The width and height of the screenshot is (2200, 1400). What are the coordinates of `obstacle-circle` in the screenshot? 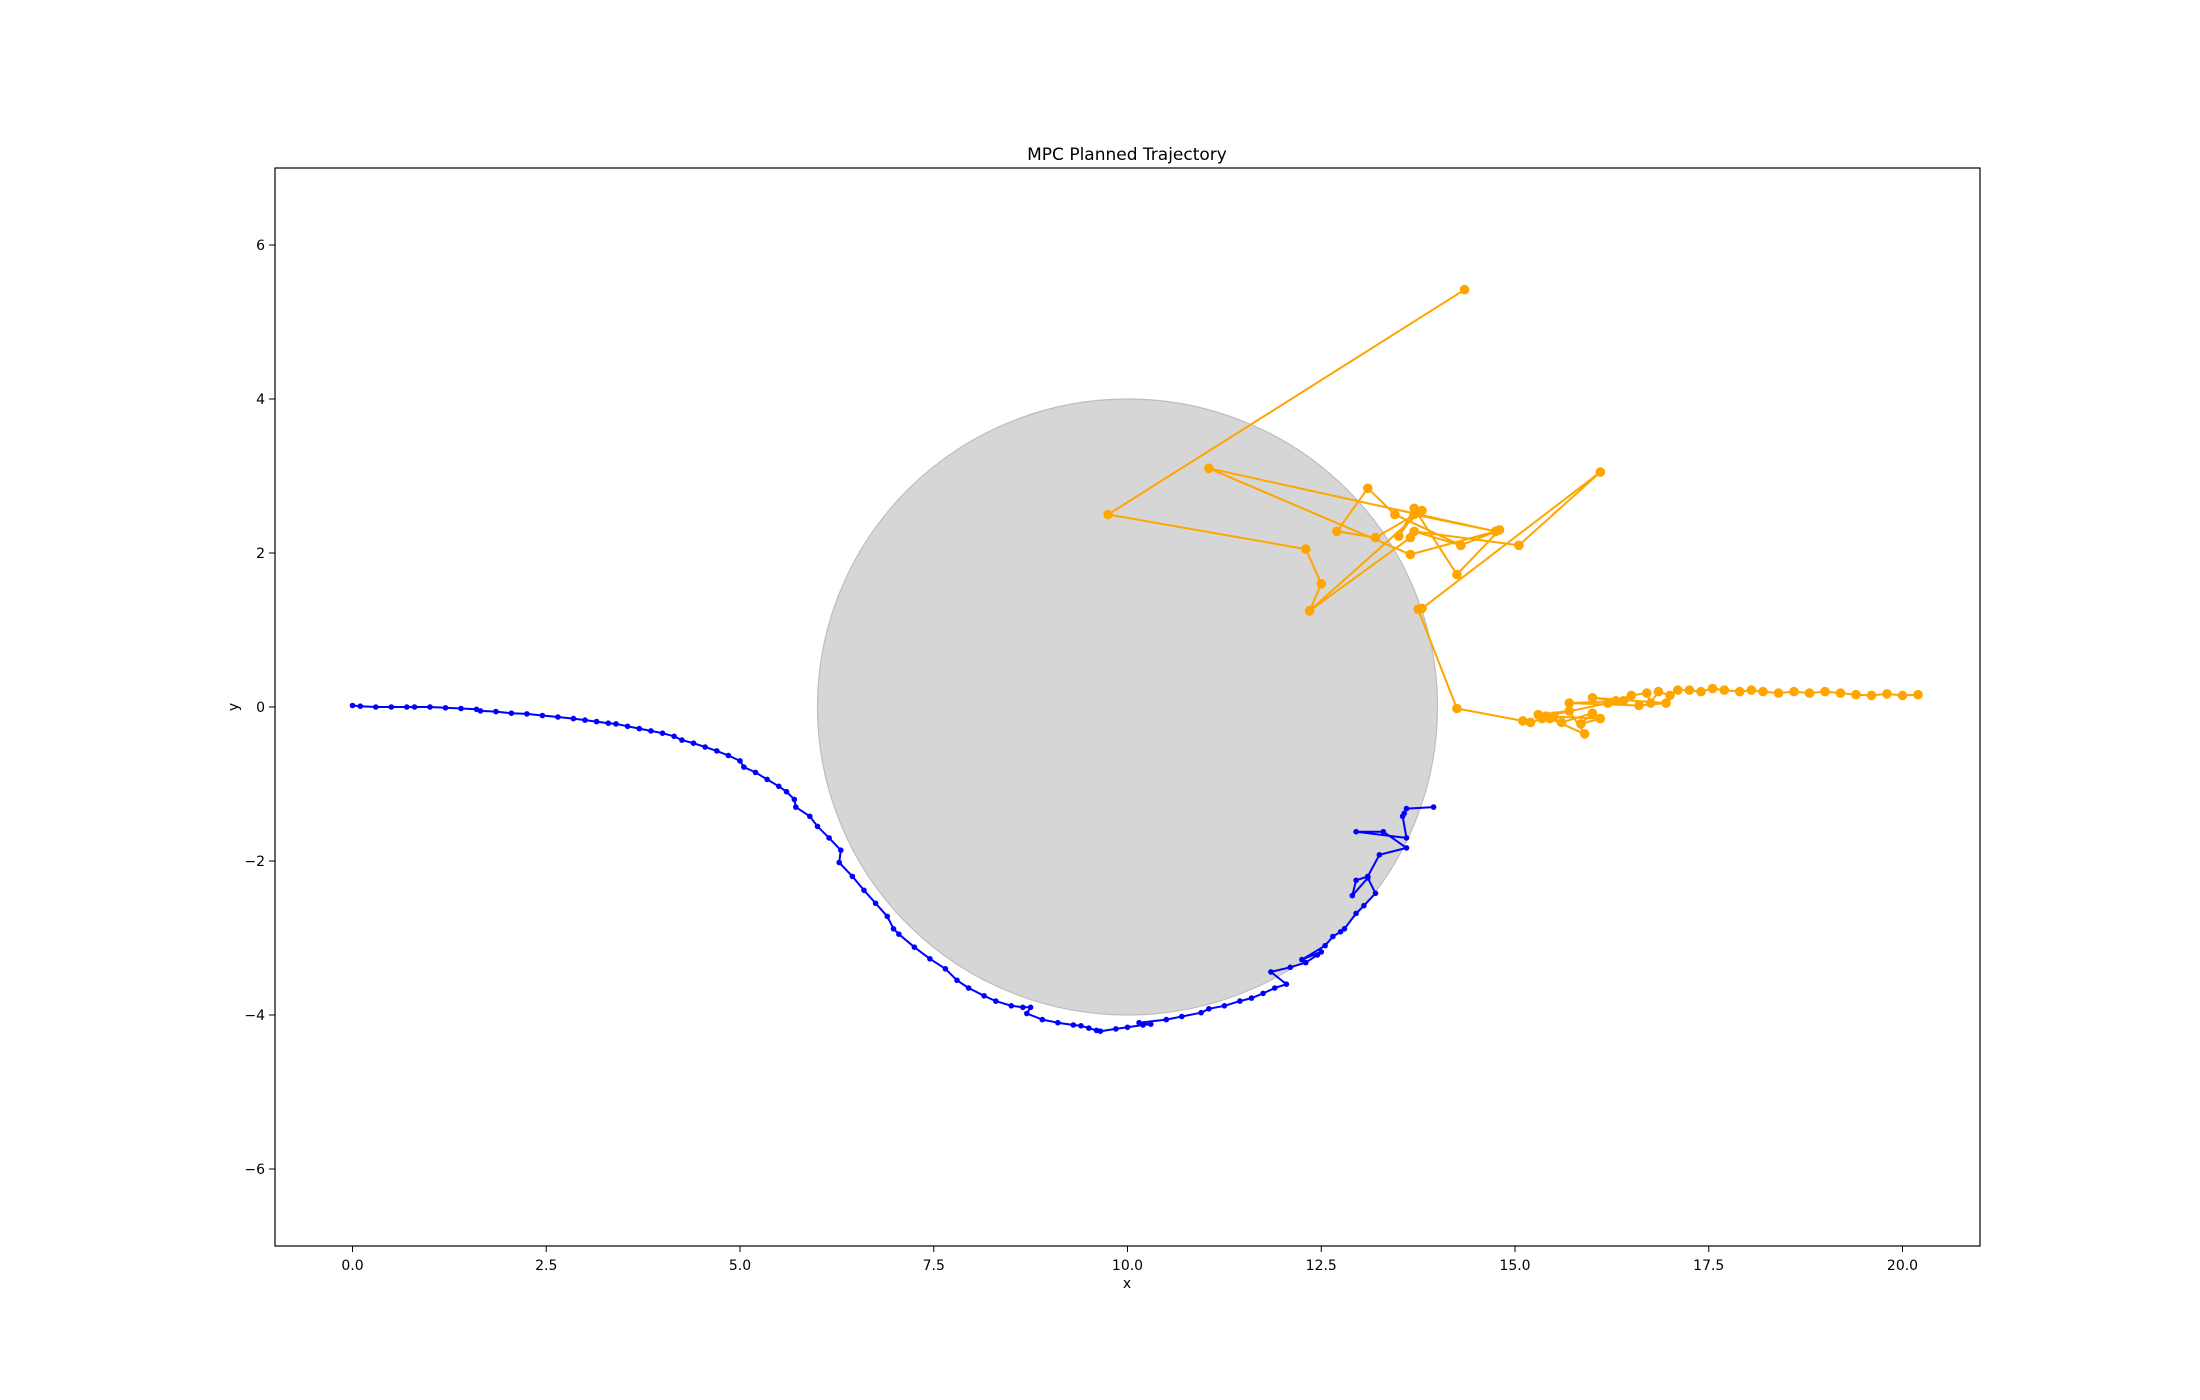 It's located at (1127, 707).